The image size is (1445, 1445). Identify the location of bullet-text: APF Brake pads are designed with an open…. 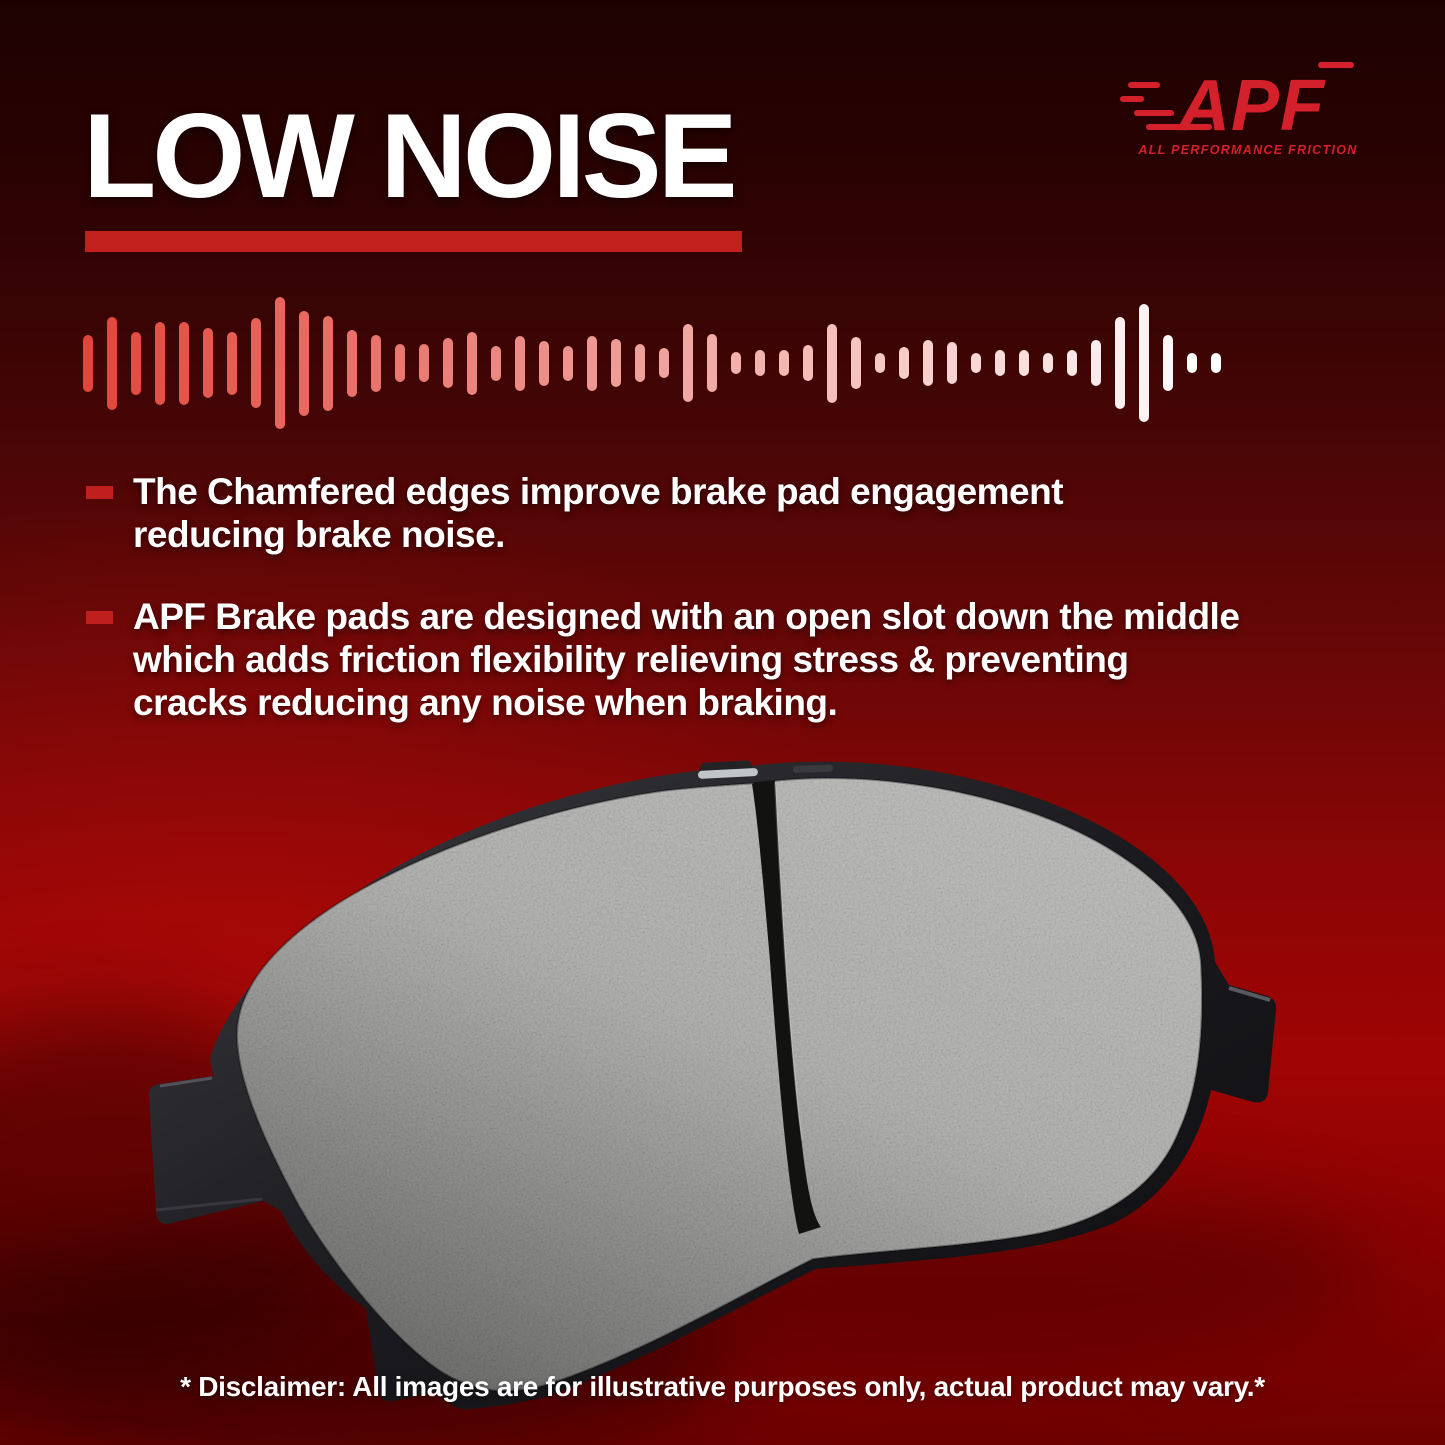
(686, 659).